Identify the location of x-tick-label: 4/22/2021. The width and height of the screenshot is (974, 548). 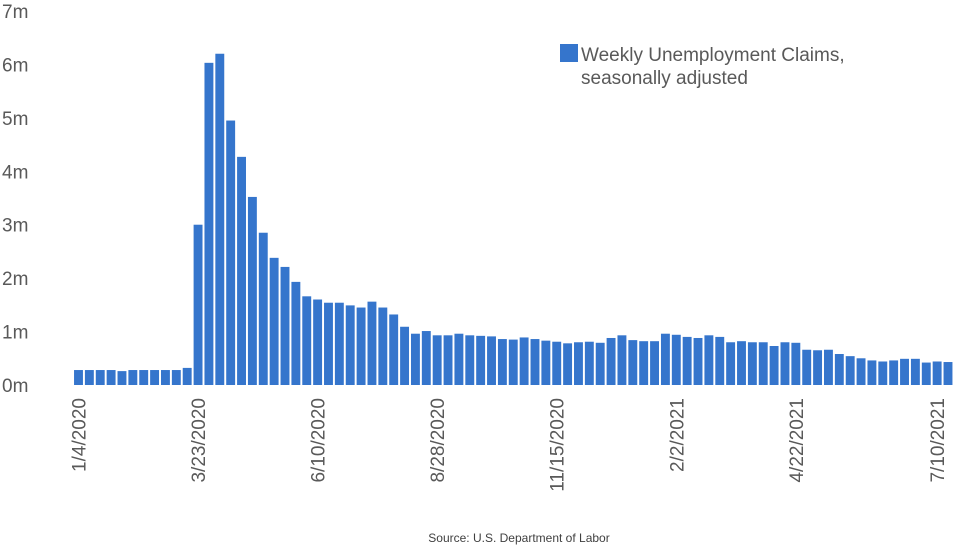
(797, 440).